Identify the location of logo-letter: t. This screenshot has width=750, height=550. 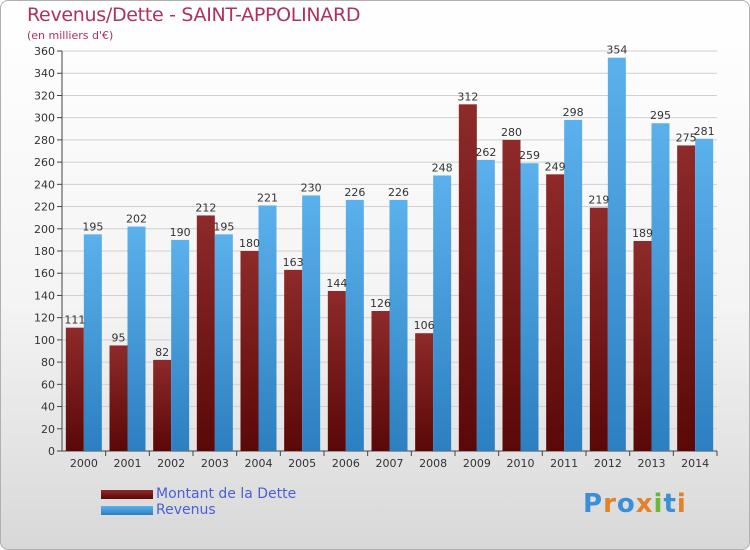
(670, 504).